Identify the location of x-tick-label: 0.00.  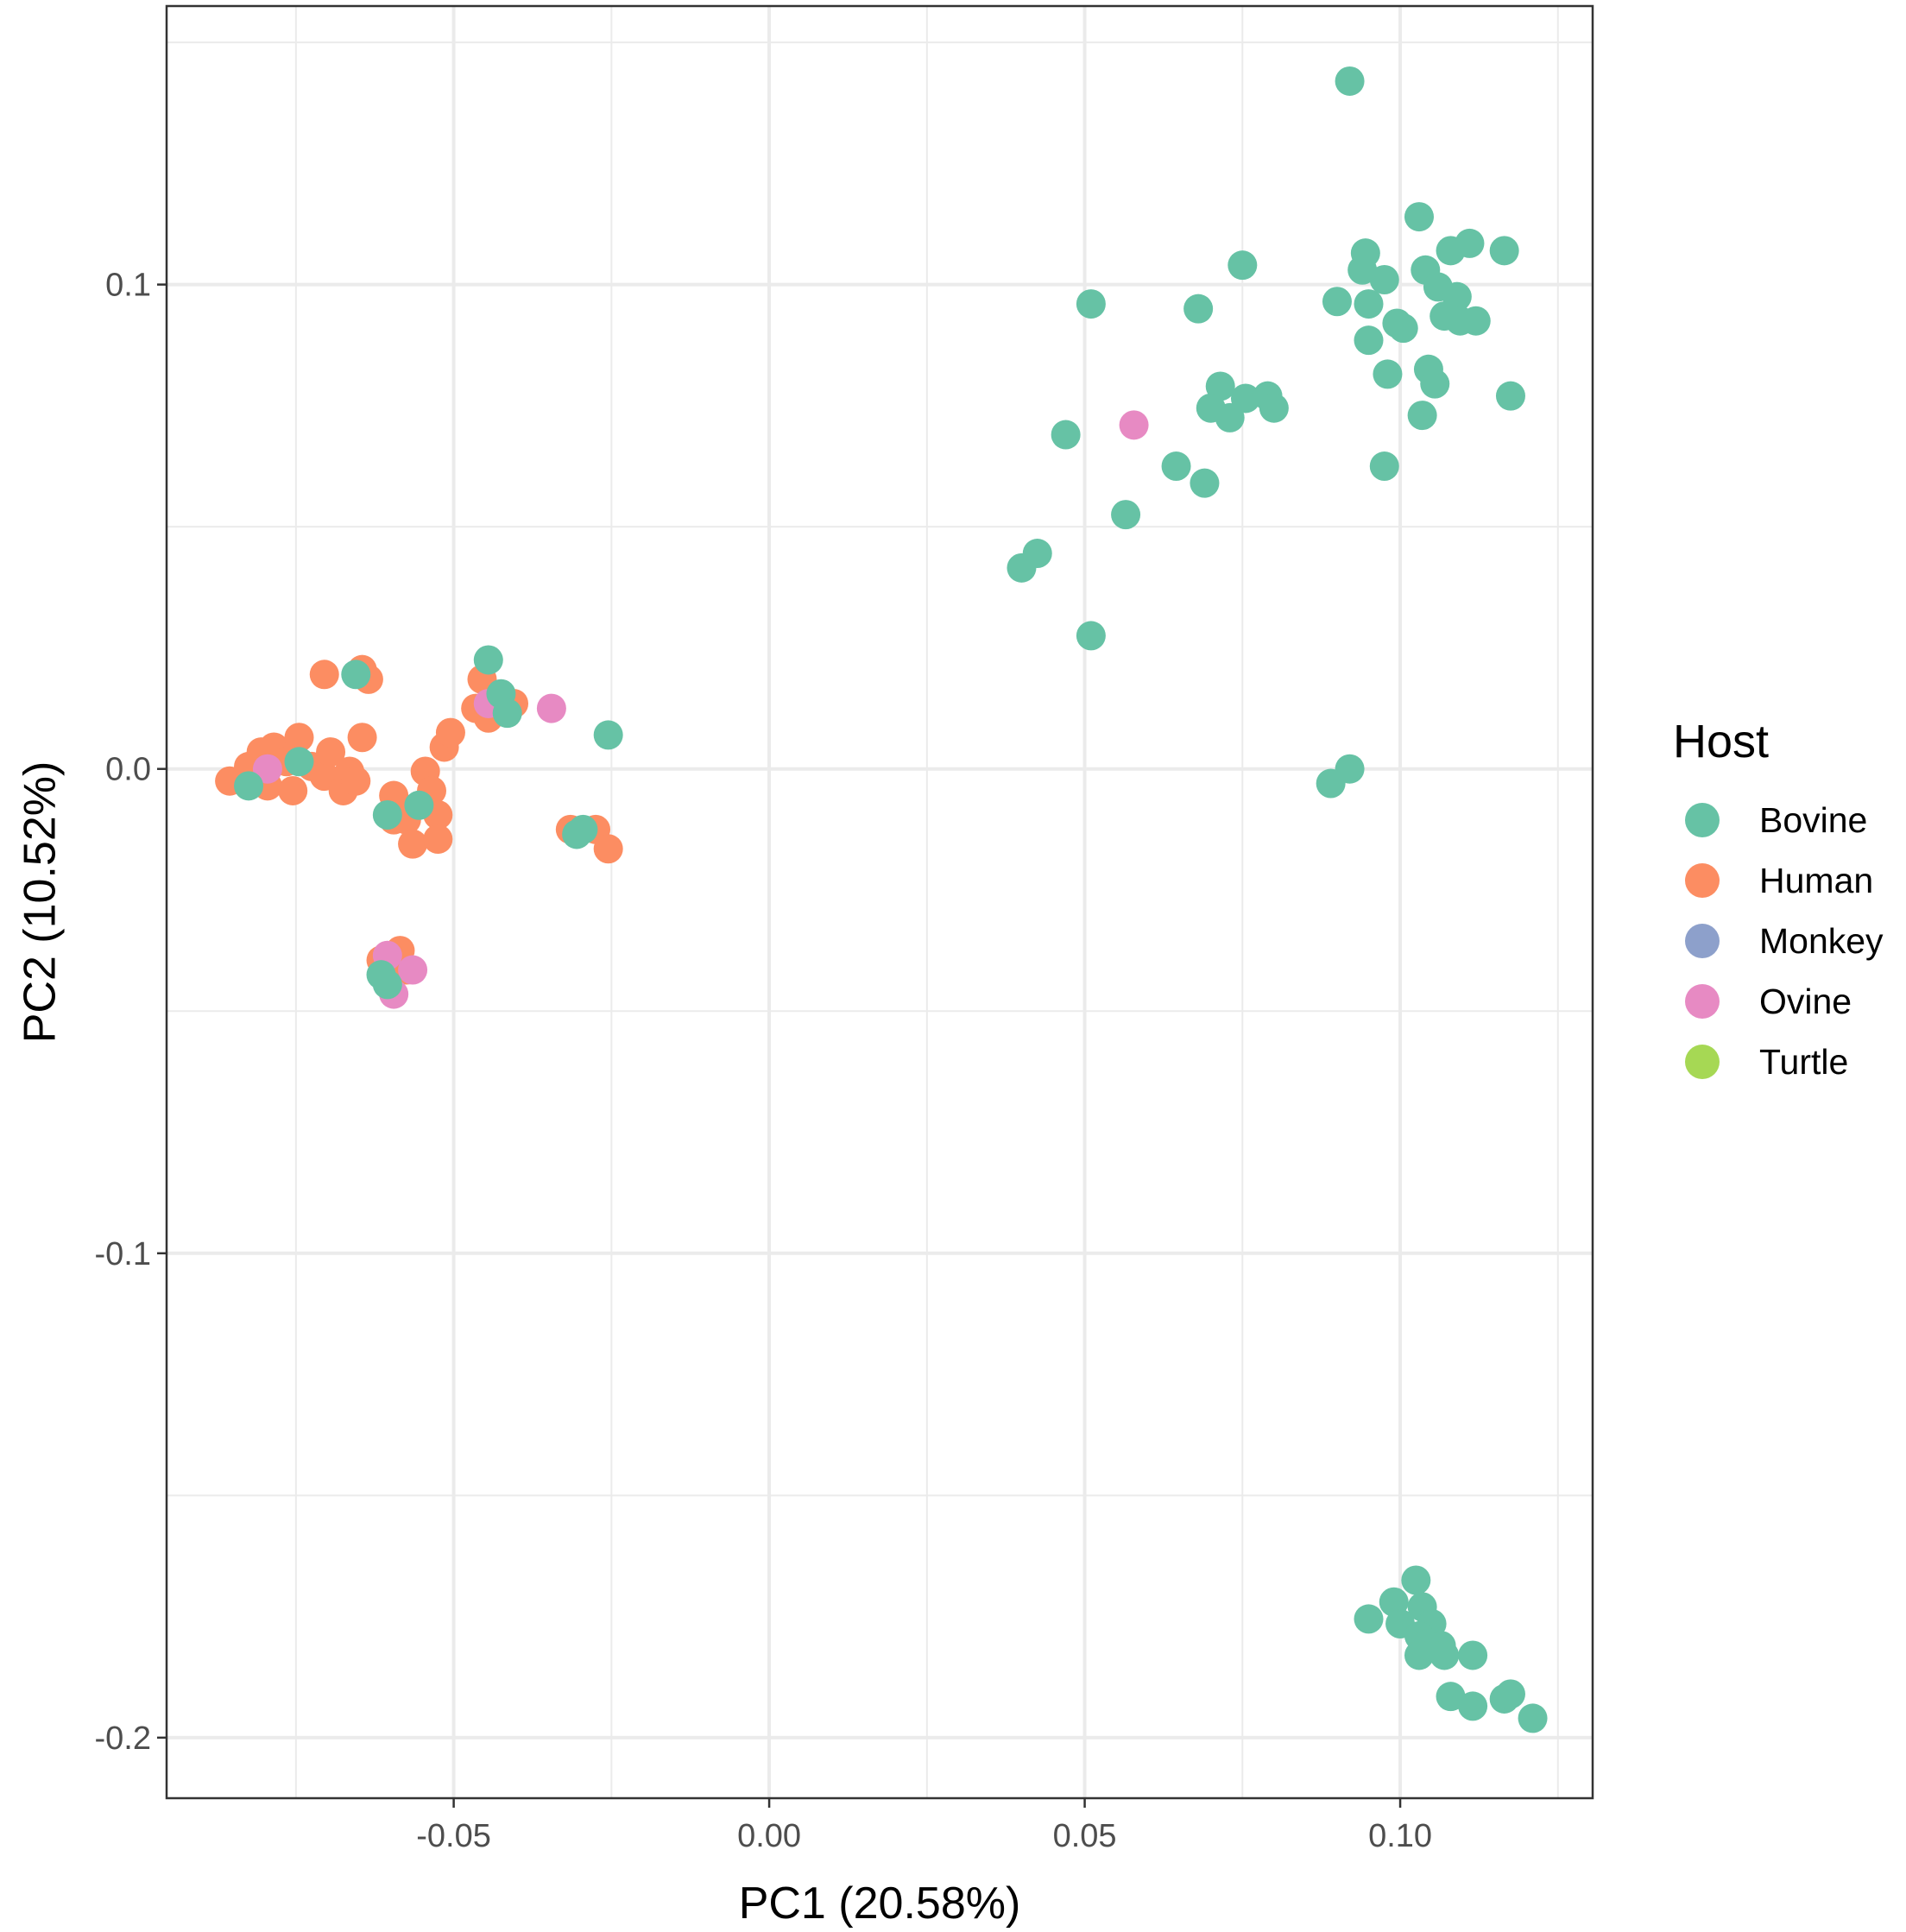
(769, 1836).